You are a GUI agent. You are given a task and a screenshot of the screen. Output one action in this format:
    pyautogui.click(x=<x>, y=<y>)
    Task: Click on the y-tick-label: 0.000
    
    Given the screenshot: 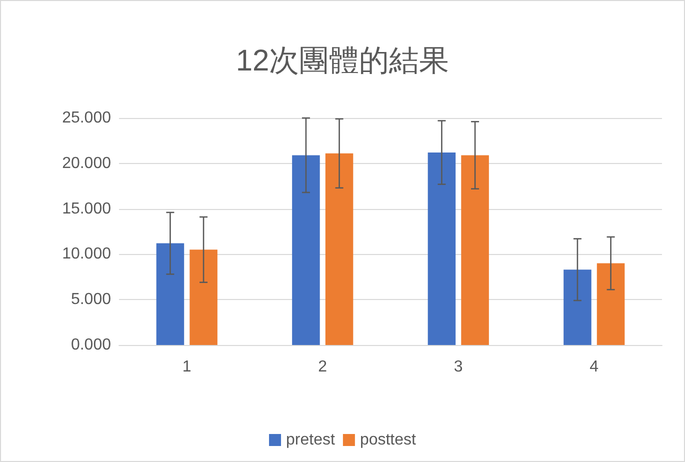 What is the action you would take?
    pyautogui.click(x=91, y=345)
    